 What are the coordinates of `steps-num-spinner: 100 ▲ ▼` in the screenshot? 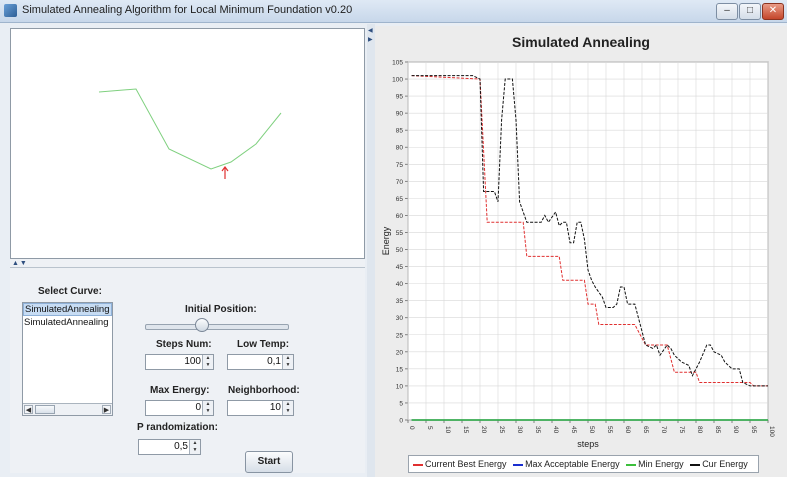 It's located at (179, 362).